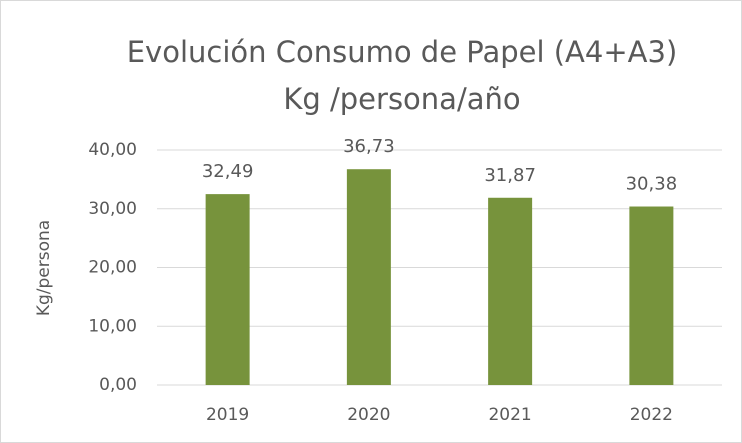 This screenshot has width=742, height=443. I want to click on data-label: 32,49, so click(228, 171).